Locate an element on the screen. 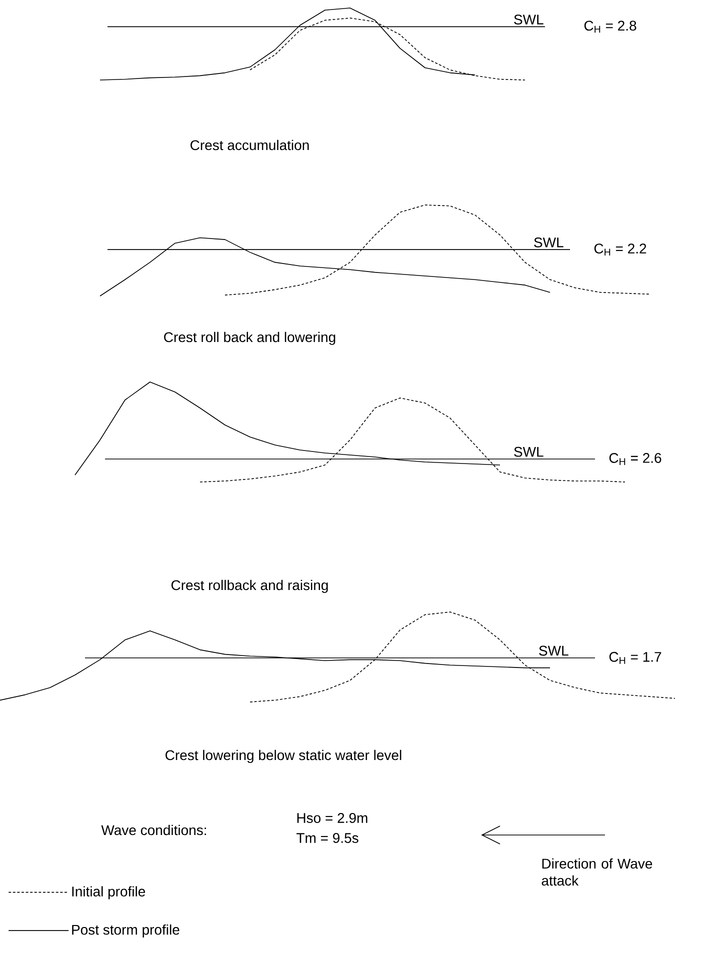 Image resolution: width=705 pixels, height=977 pixels. text: Wave conditions: is located at coordinates (153, 830).